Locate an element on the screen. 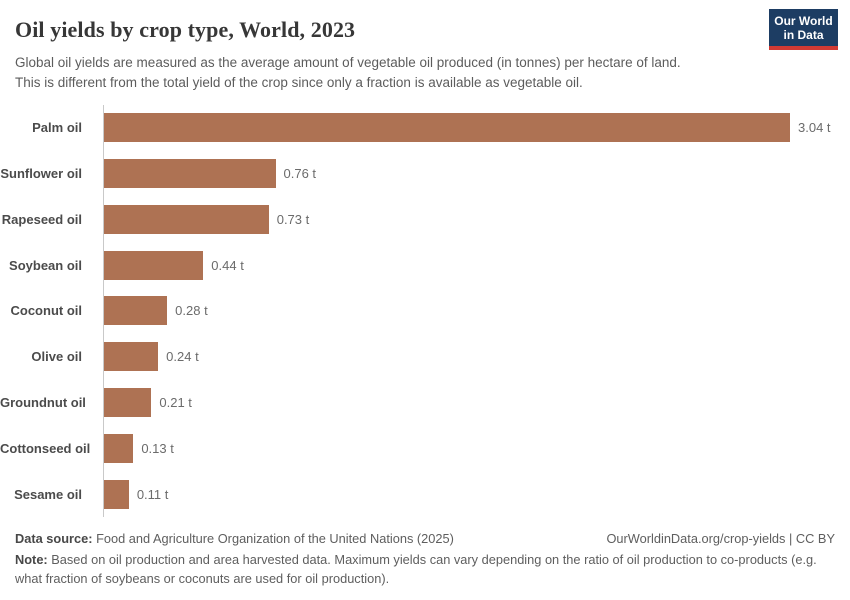 The width and height of the screenshot is (850, 600). bar-row: Rapeseed oil 0.73 t is located at coordinates (425, 220).